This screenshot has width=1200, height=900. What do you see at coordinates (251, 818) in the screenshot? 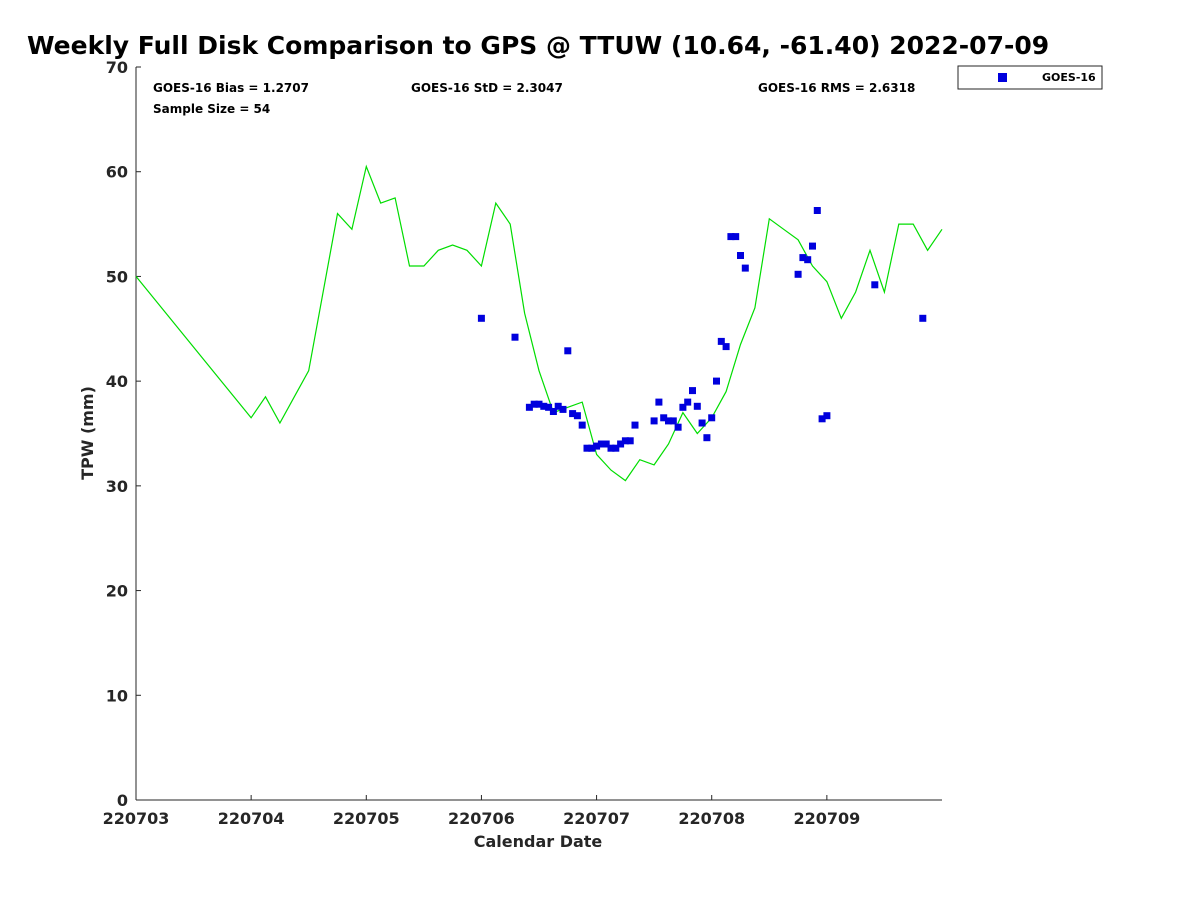
I see `x-tick-label: 220704` at bounding box center [251, 818].